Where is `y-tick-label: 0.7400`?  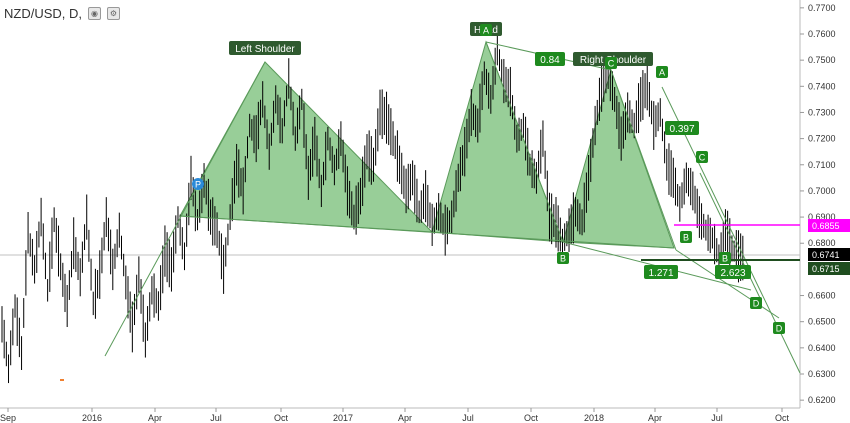
y-tick-label: 0.7400 is located at coordinates (822, 86).